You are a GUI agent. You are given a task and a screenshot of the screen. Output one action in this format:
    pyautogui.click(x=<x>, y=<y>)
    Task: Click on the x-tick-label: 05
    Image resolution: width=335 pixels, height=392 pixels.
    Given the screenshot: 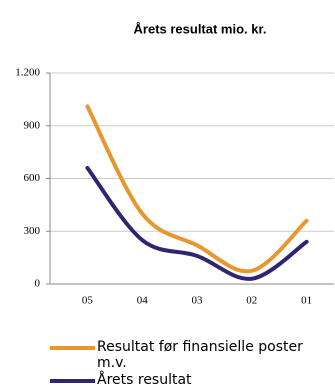 What is the action you would take?
    pyautogui.click(x=88, y=301)
    